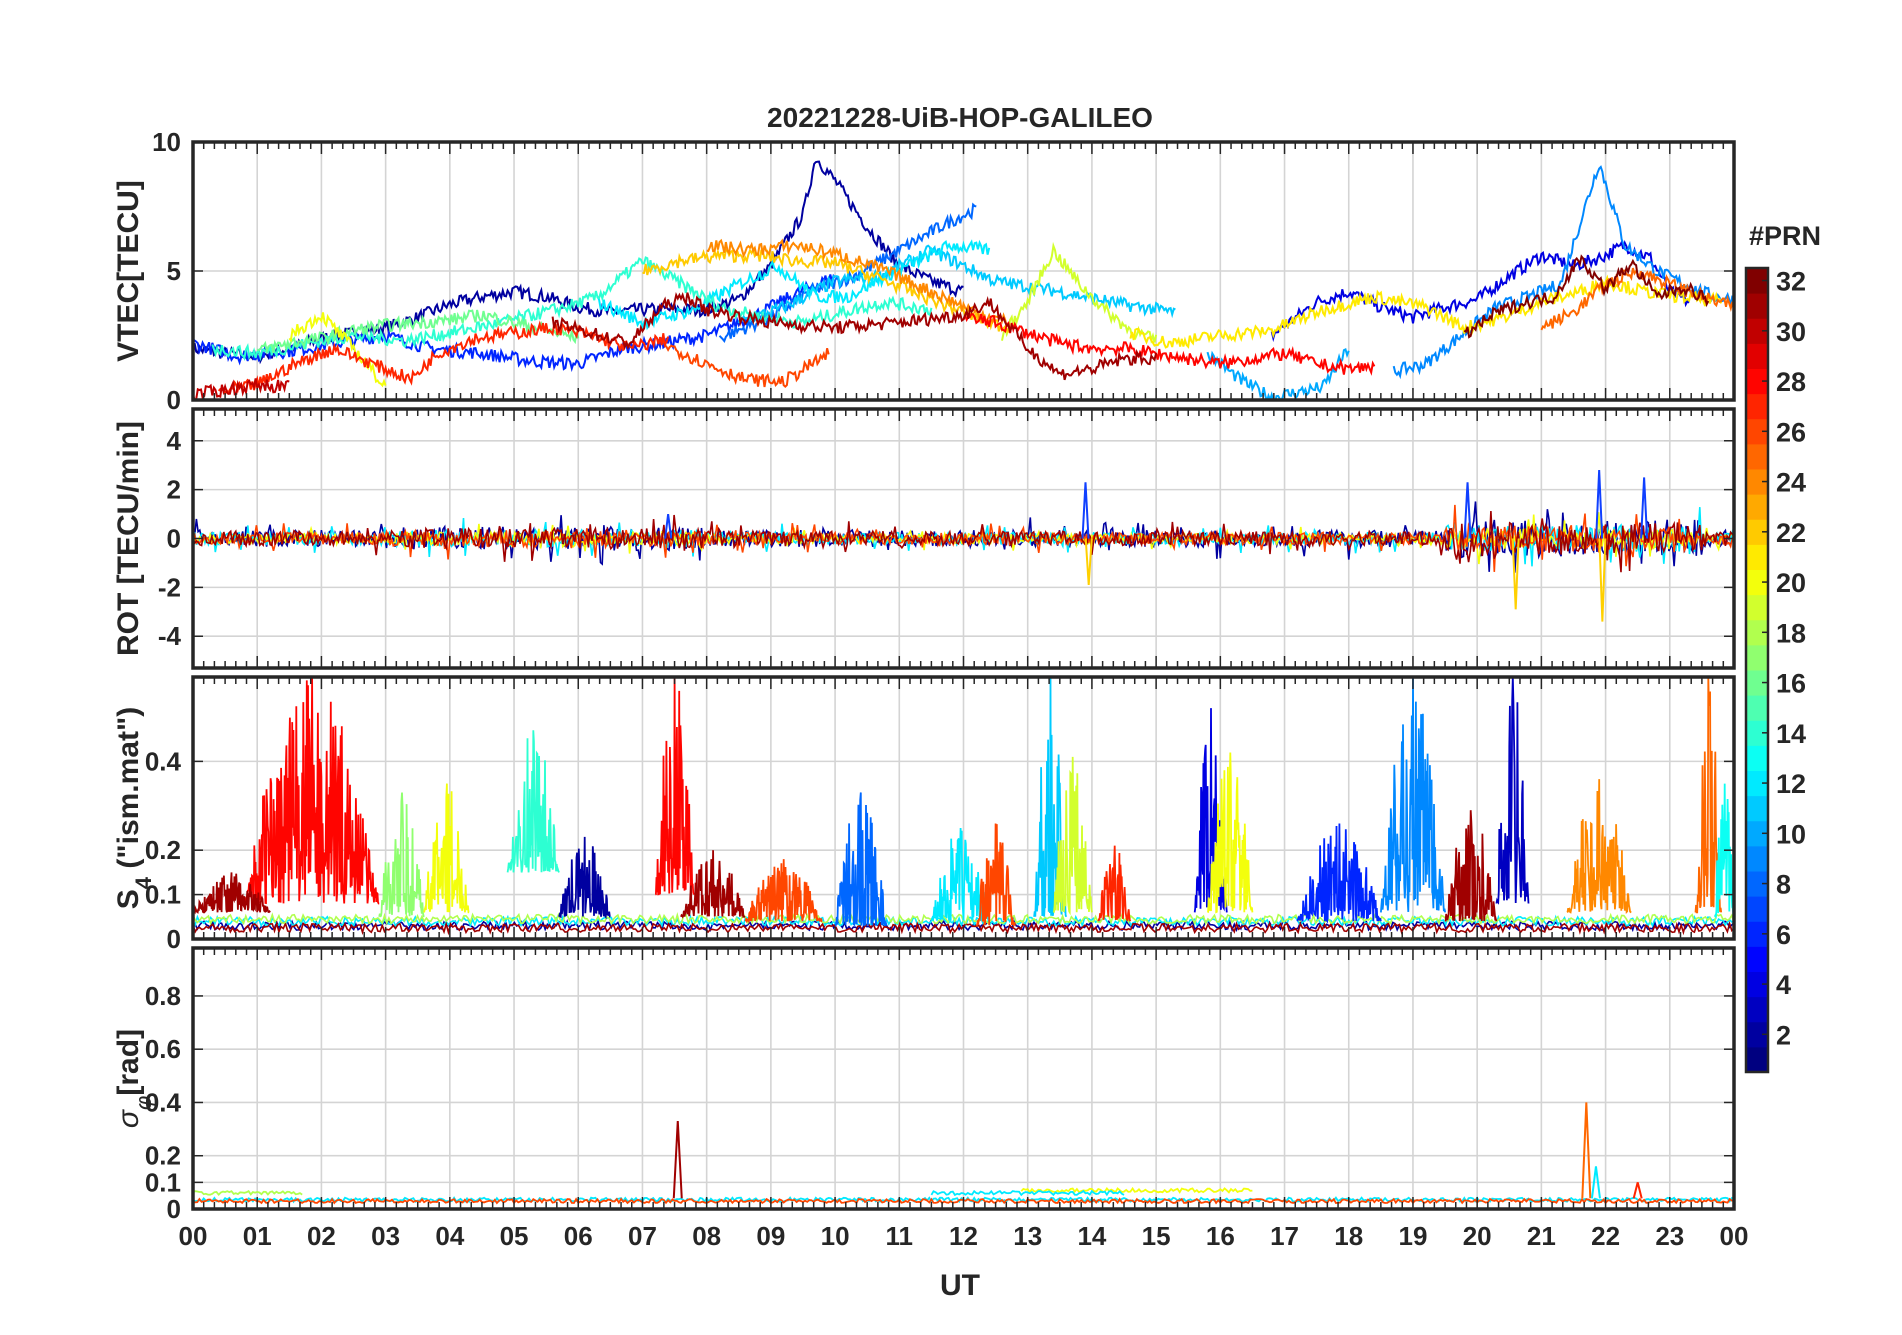 Image resolution: width=1902 pixels, height=1335 pixels. I want to click on y-tick-label: 0, so click(174, 539).